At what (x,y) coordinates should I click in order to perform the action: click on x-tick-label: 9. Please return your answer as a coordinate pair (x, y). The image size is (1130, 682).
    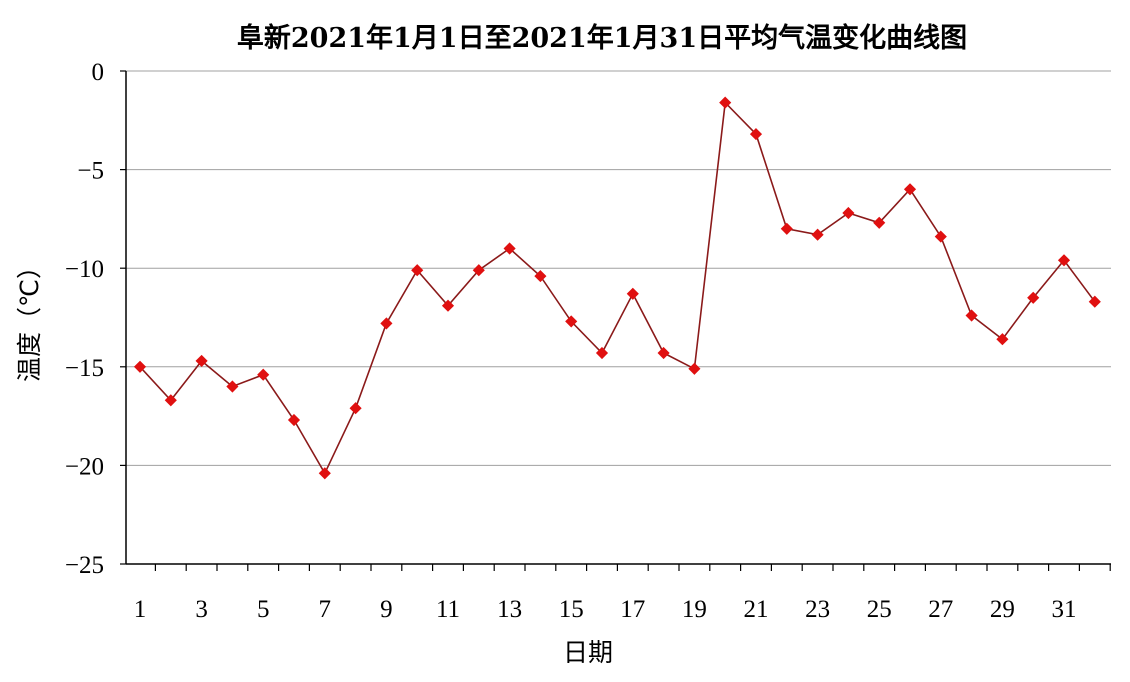
    Looking at the image, I should click on (386, 609).